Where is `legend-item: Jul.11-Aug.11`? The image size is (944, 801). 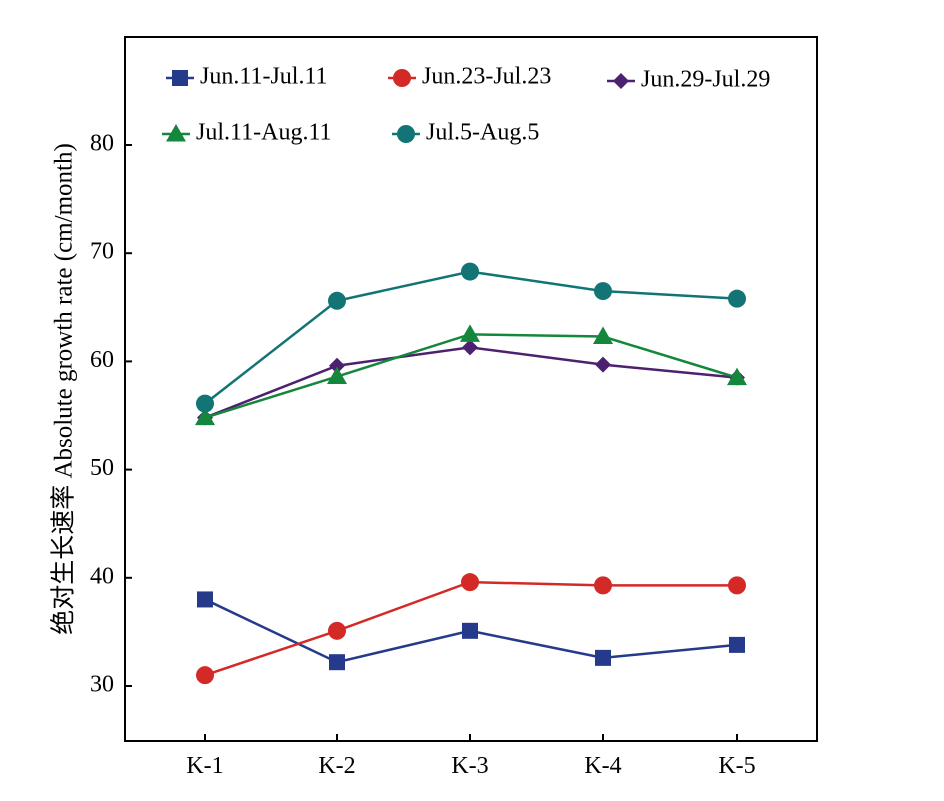 legend-item: Jul.11-Aug.11 is located at coordinates (247, 133).